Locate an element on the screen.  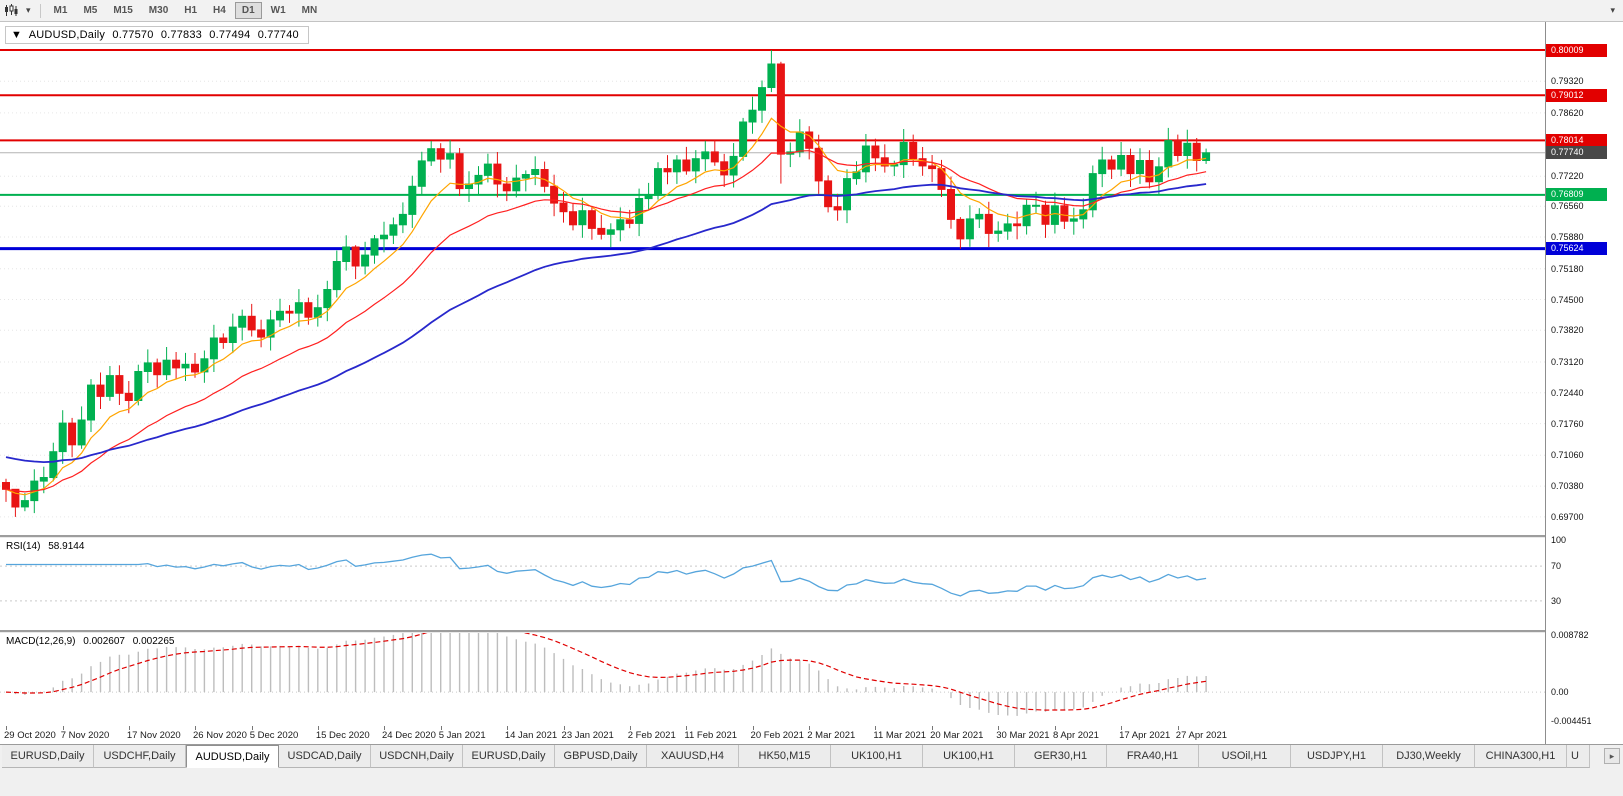
level-price-tag: 0.78014 is located at coordinates (1576, 140).